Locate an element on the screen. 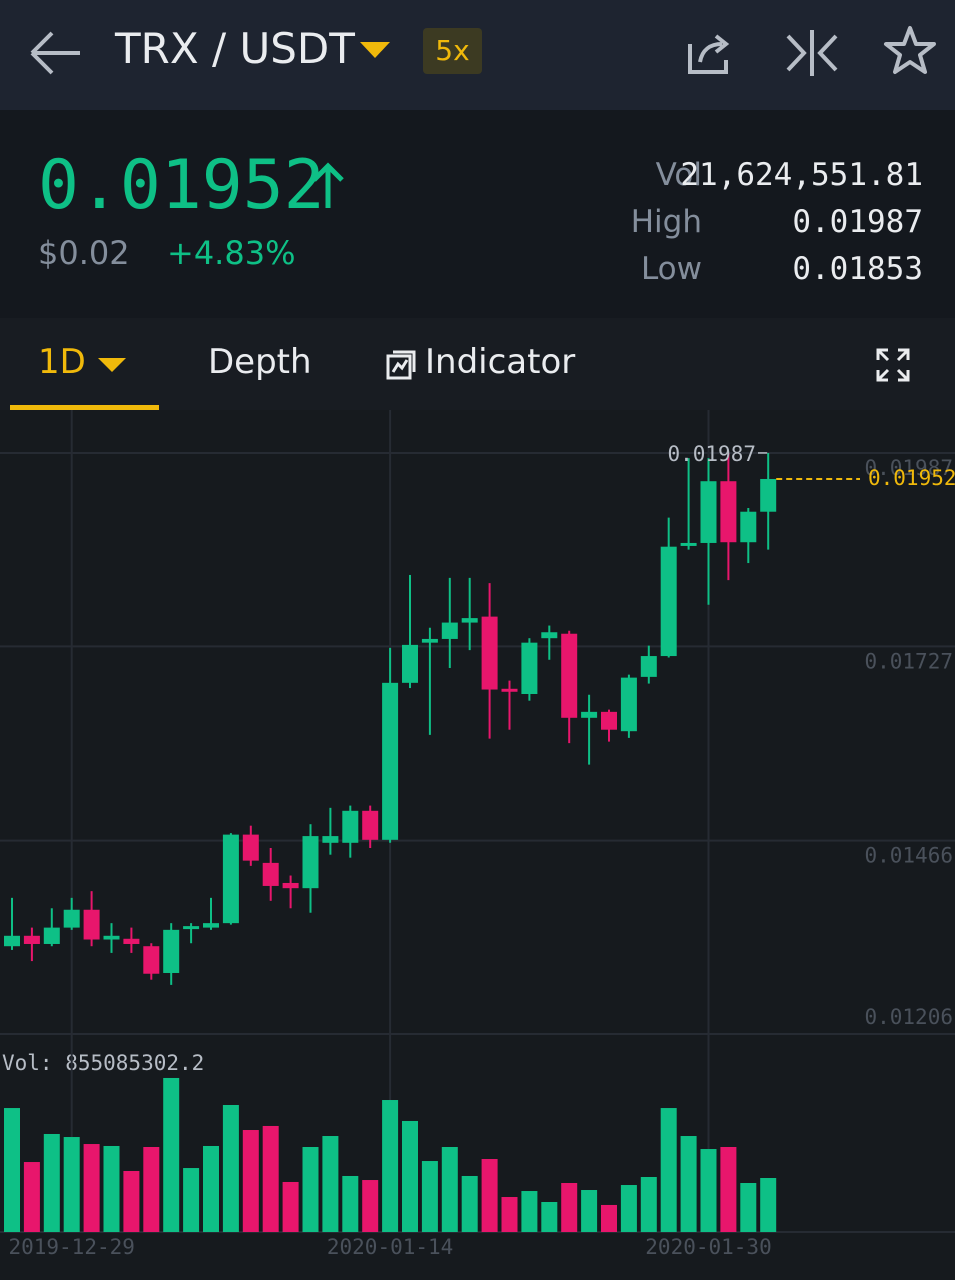  pair-title: TRX / USDT is located at coordinates (235, 48).